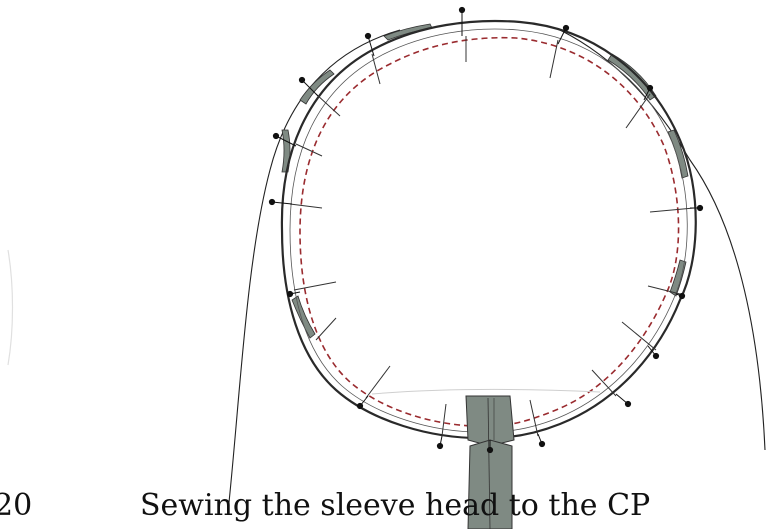 The height and width of the screenshot is (529, 766). I want to click on easing-line, so click(486, 391).